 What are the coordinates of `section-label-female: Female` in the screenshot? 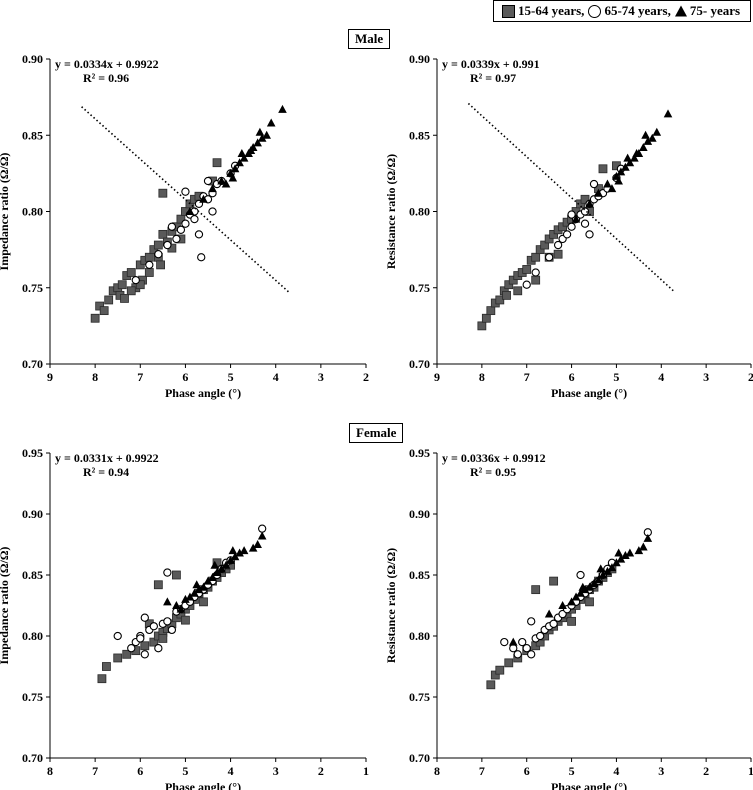 It's located at (376, 433).